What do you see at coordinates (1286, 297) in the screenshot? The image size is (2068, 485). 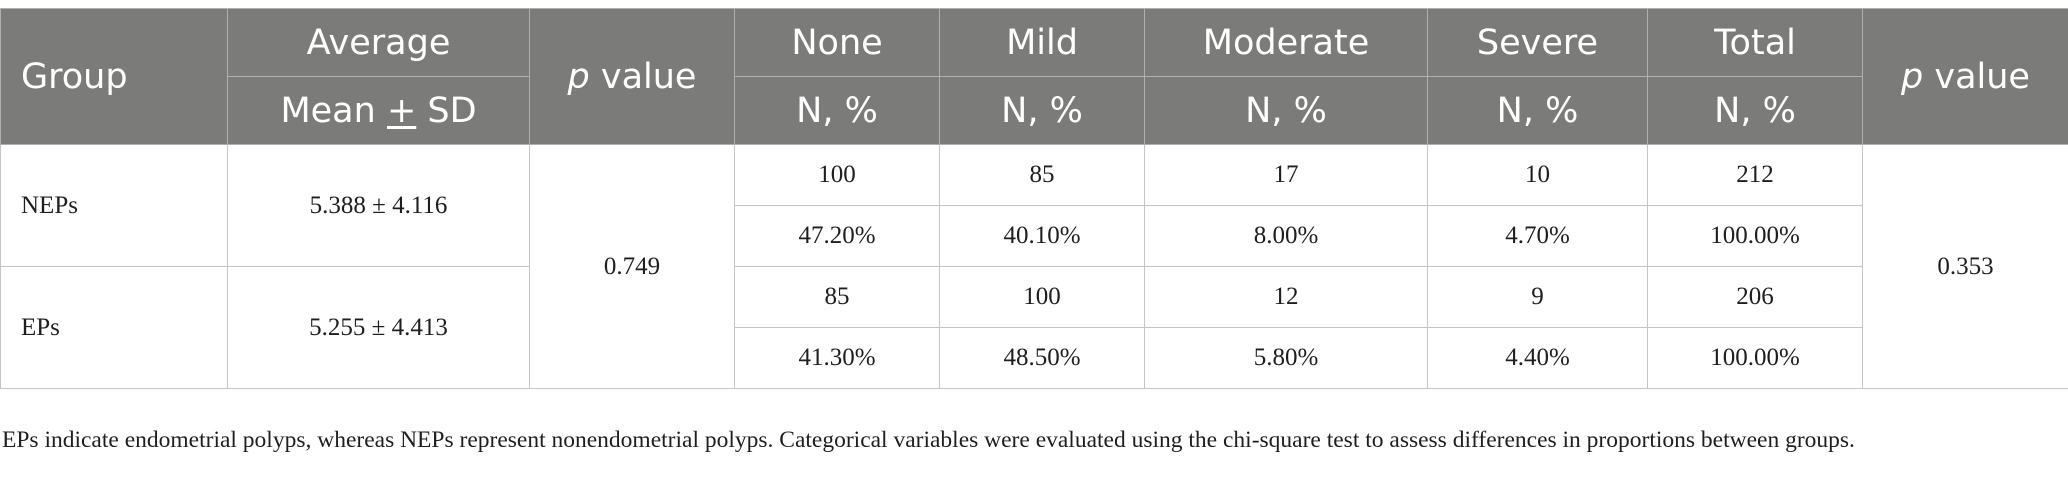 I see `count-cell: 12` at bounding box center [1286, 297].